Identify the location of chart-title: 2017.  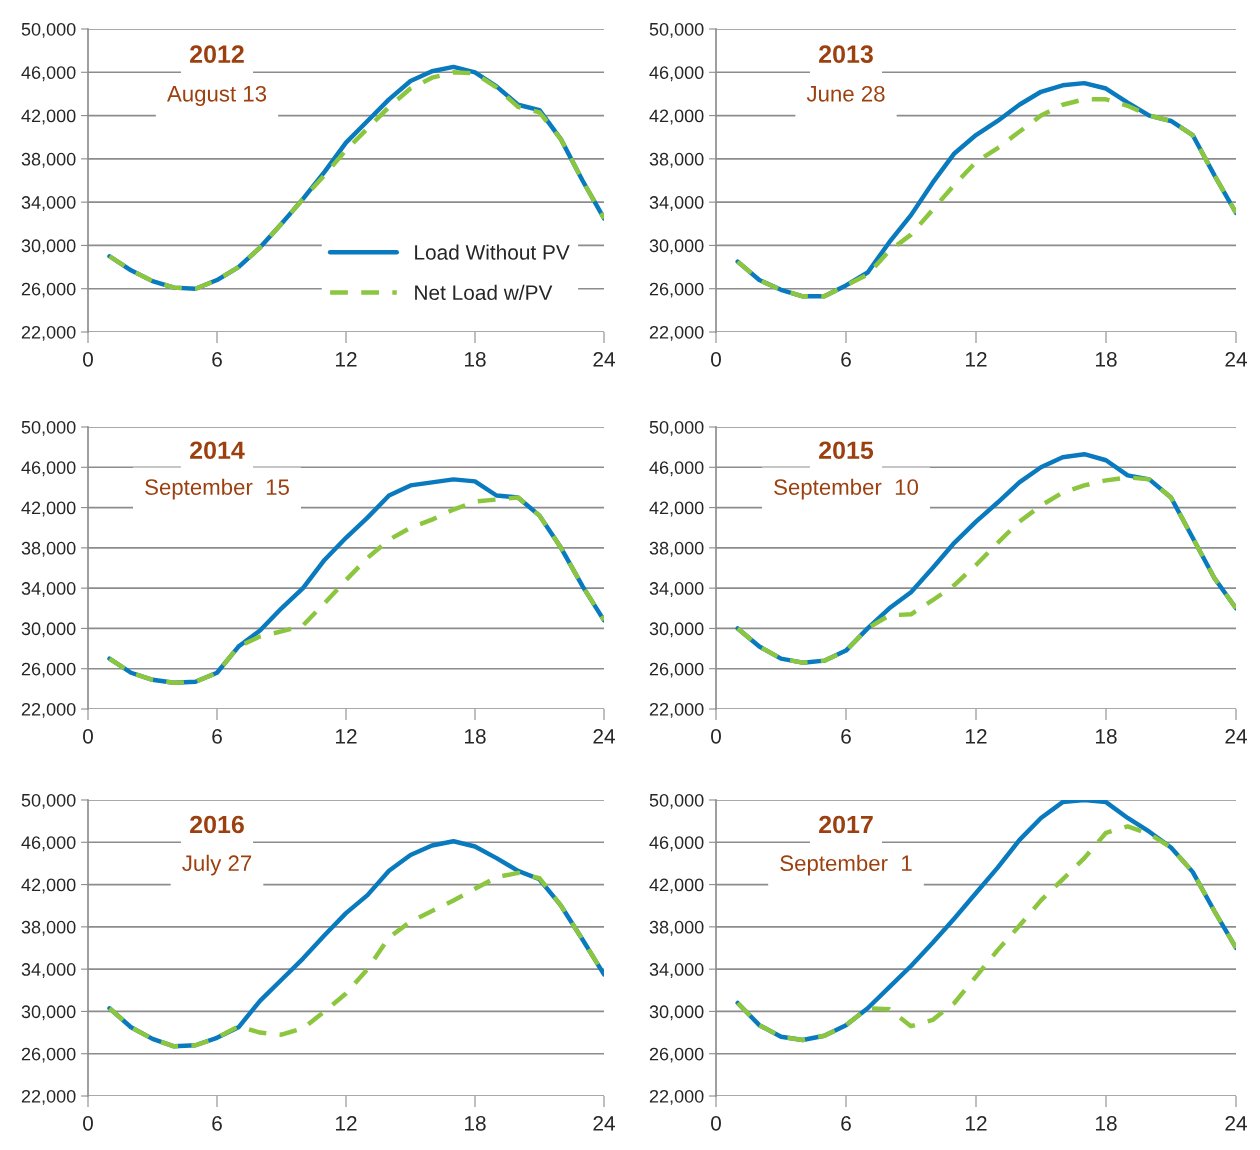
(846, 824).